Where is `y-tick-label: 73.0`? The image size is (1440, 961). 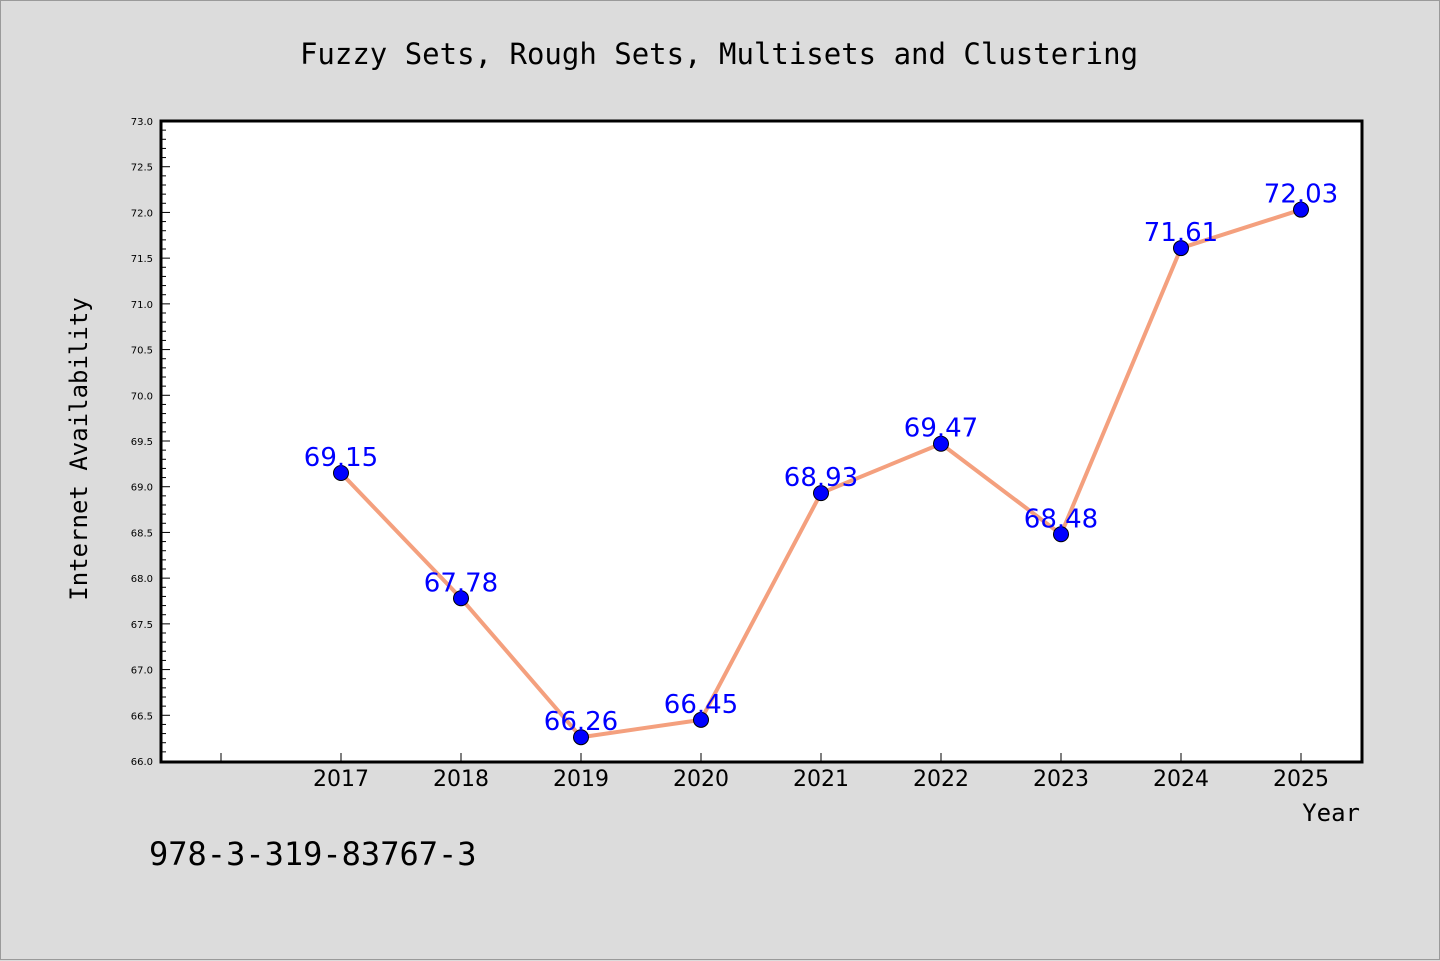
y-tick-label: 73.0 is located at coordinates (142, 122).